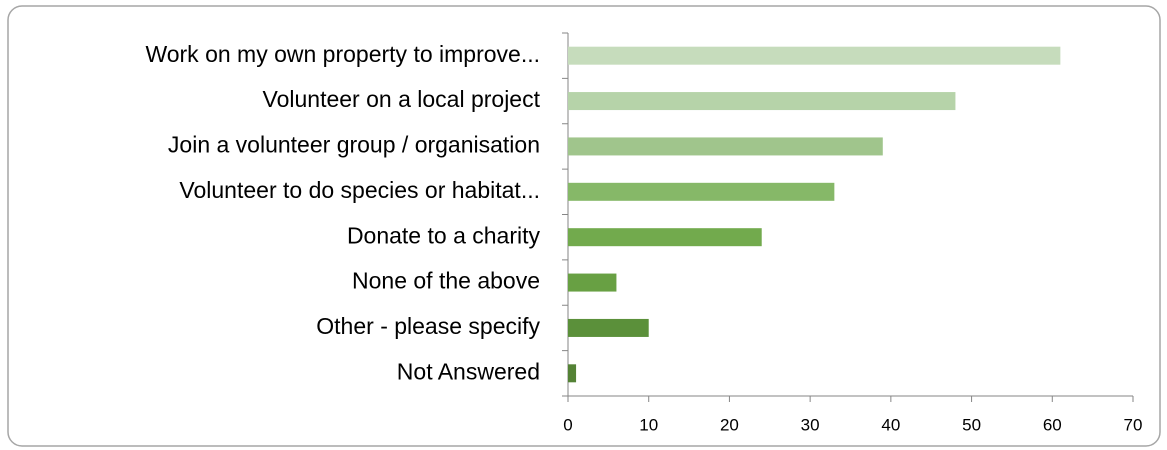  What do you see at coordinates (354, 145) in the screenshot?
I see `y-tick-label: Join a volunteer group / organisation` at bounding box center [354, 145].